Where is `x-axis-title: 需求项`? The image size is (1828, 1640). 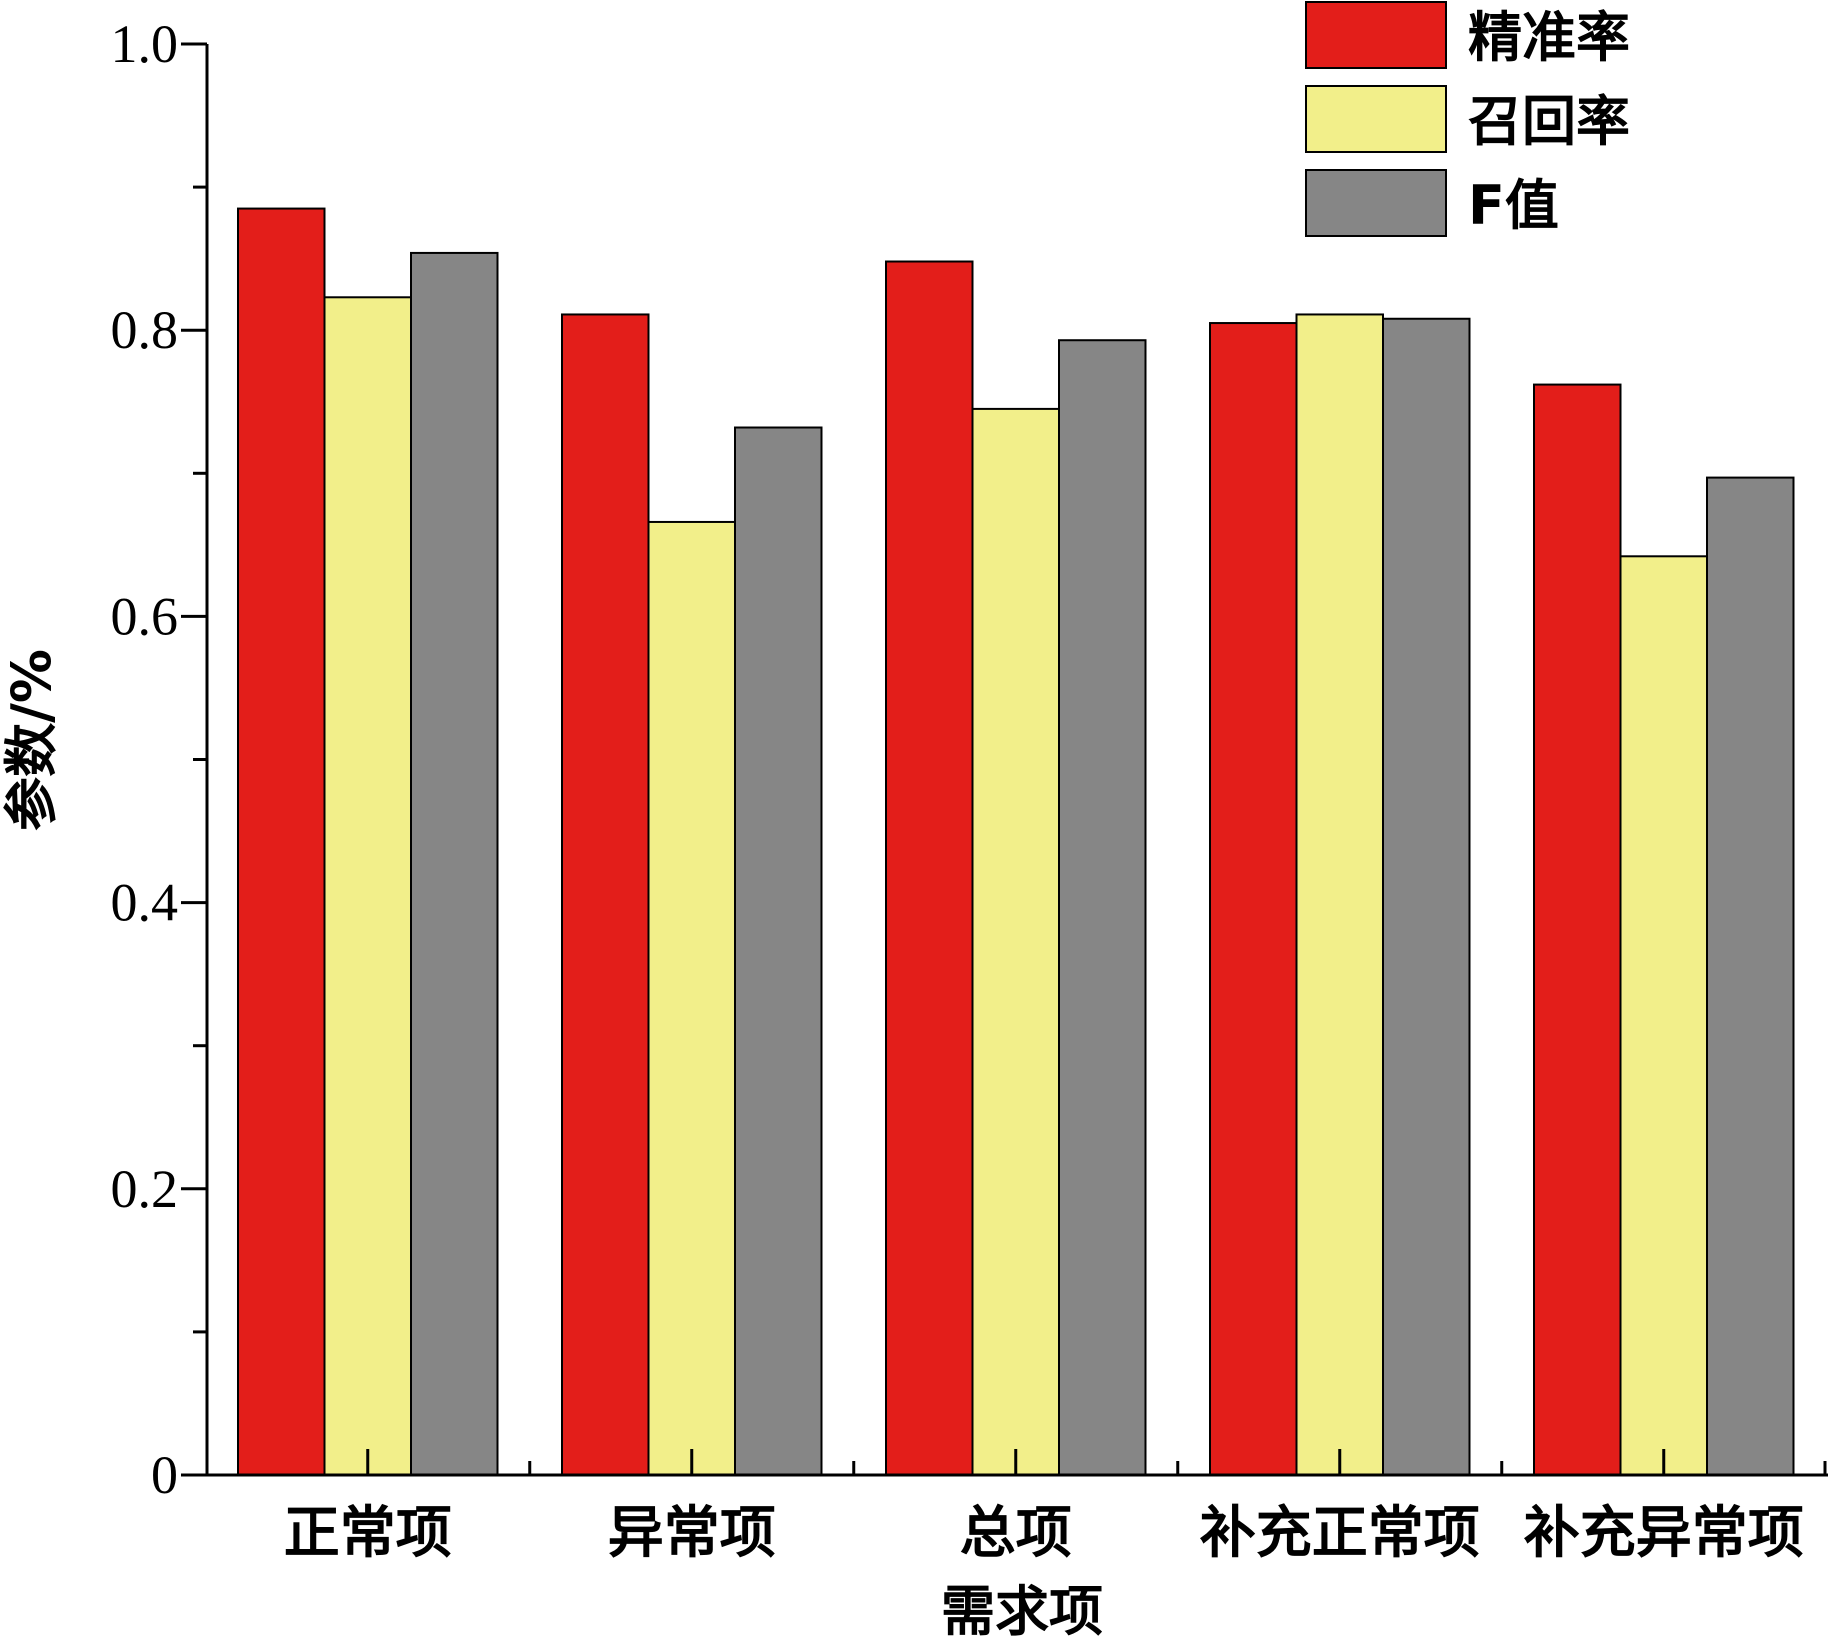
x-axis-title: 需求项 is located at coordinates (1022, 1610).